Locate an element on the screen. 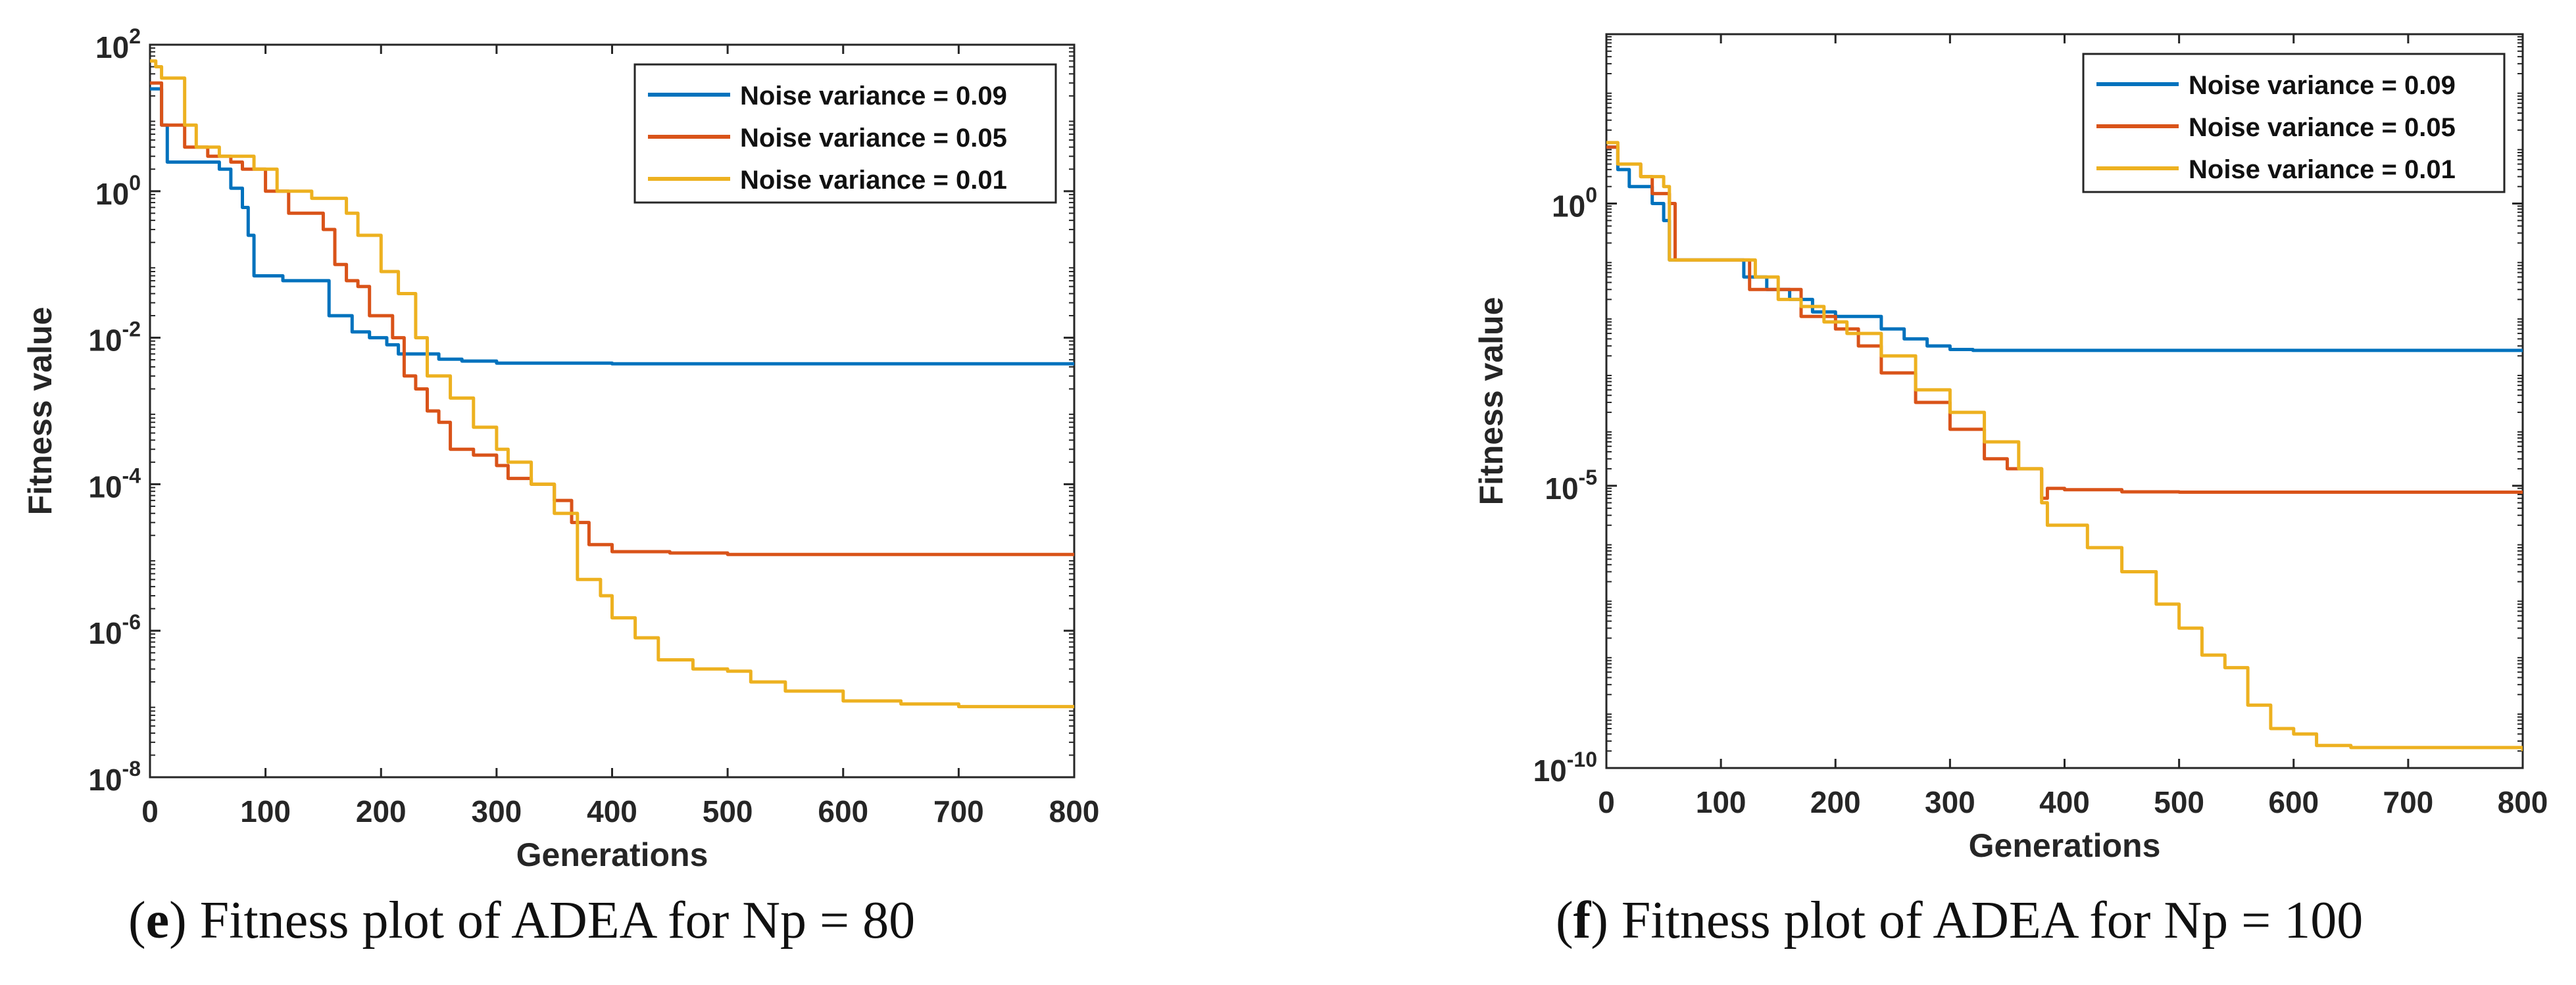  y-tick-exponent: -8 is located at coordinates (131, 769).